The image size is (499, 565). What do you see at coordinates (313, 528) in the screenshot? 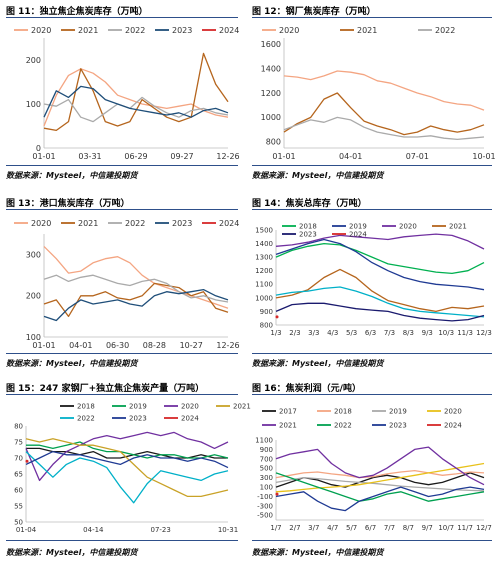
I see `x-tick-label: 3/7` at bounding box center [313, 528].